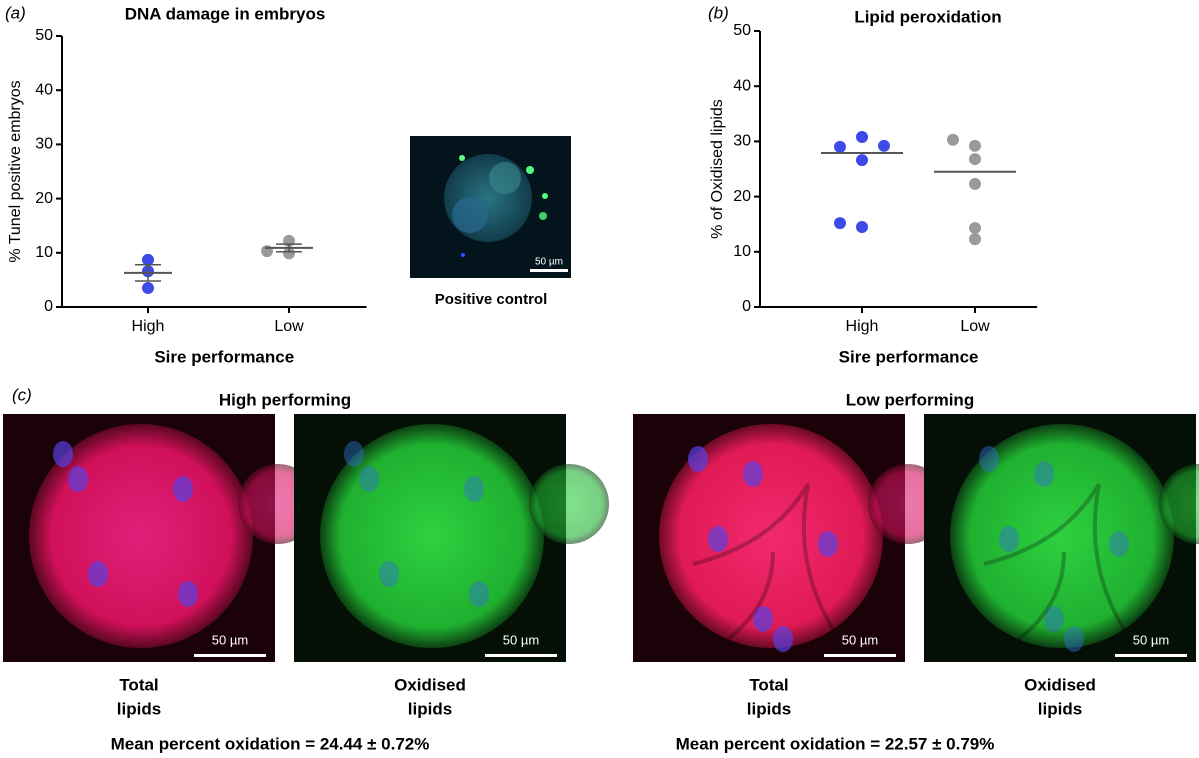 The image size is (1199, 758). I want to click on chart-title: DNA damage in embryos, so click(225, 13).